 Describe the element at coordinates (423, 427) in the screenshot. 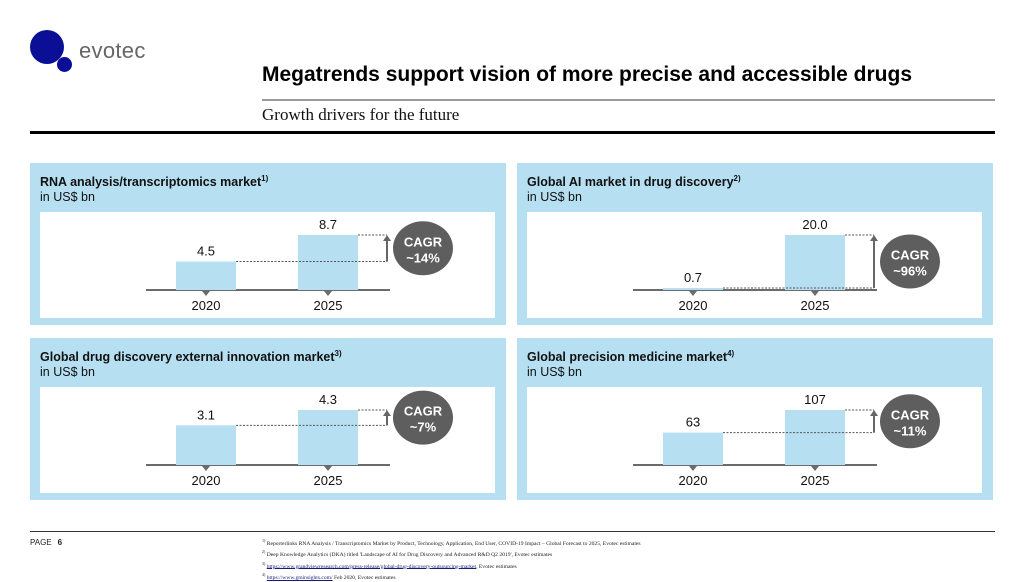

I see `cagr-value: ~7%` at that location.